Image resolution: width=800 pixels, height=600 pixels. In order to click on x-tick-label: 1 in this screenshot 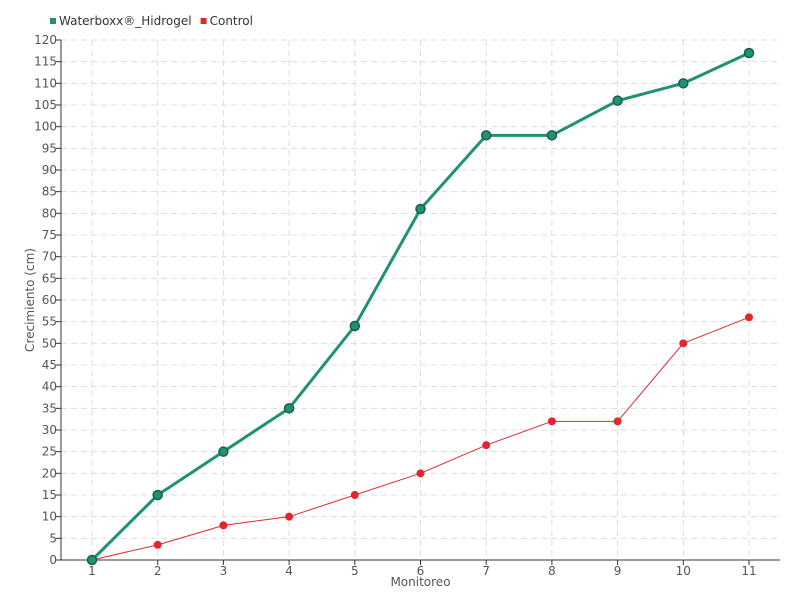, I will do `click(92, 571)`.